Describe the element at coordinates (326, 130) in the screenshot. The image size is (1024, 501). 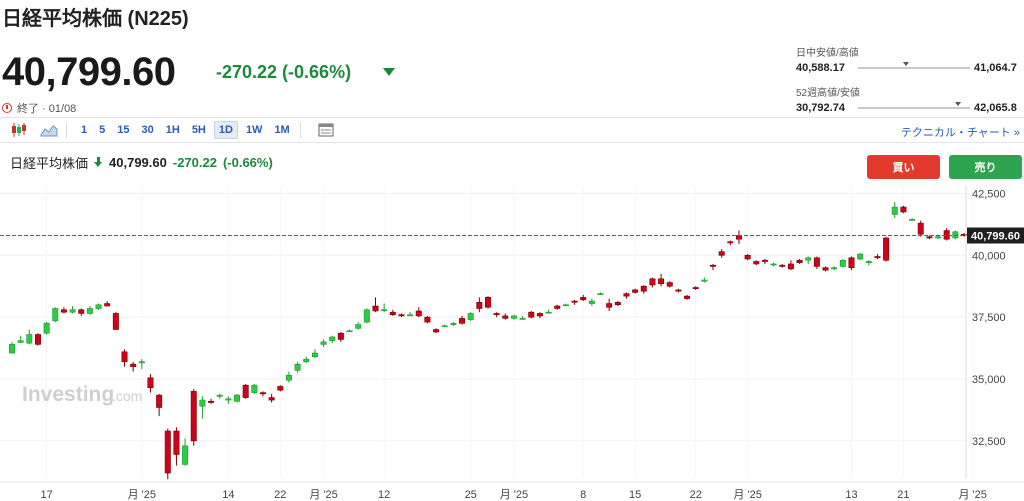
I see `table-view-icon` at that location.